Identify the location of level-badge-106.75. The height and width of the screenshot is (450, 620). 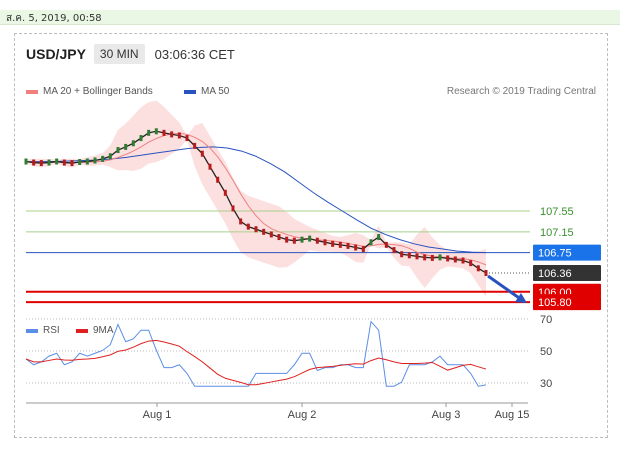
(567, 252).